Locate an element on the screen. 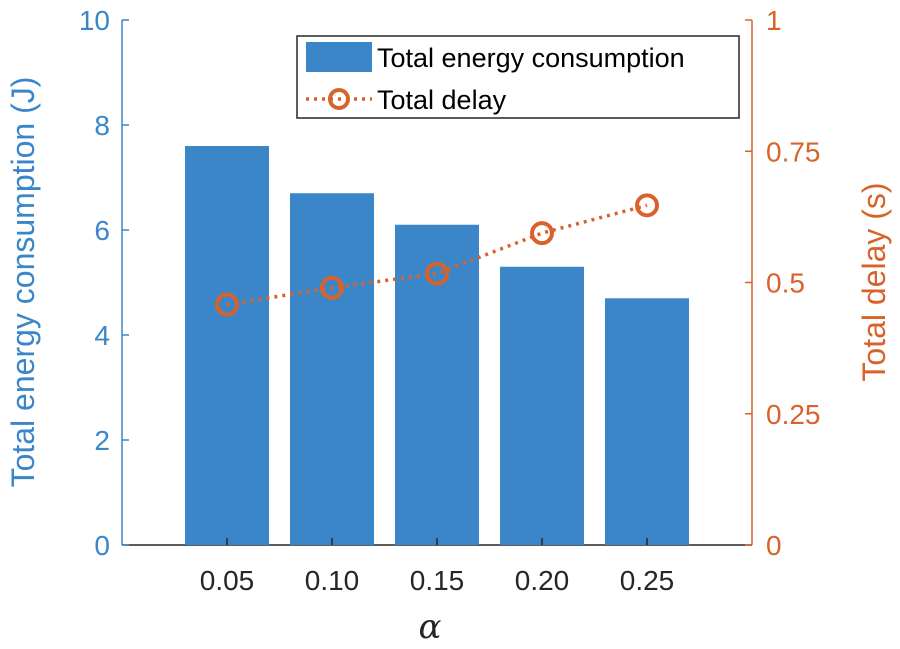 Image resolution: width=900 pixels, height=649 pixels. y-tick-label-left: 0 is located at coordinates (102, 545).